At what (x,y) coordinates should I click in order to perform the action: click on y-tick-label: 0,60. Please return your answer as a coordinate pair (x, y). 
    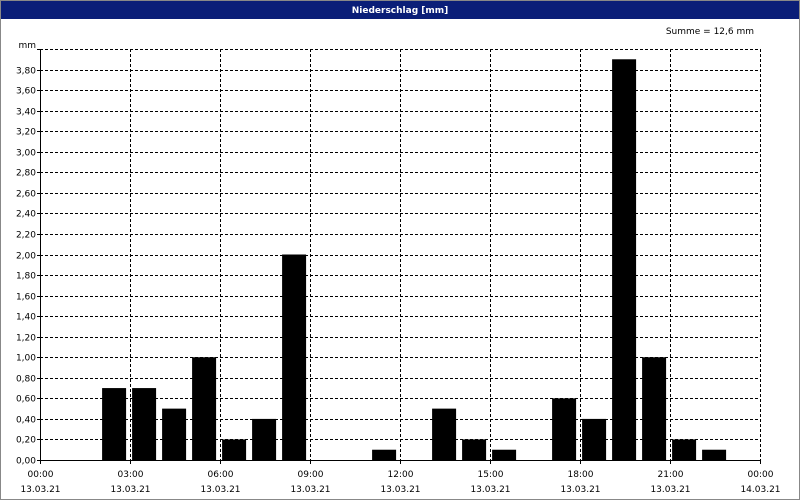
    Looking at the image, I should click on (26, 400).